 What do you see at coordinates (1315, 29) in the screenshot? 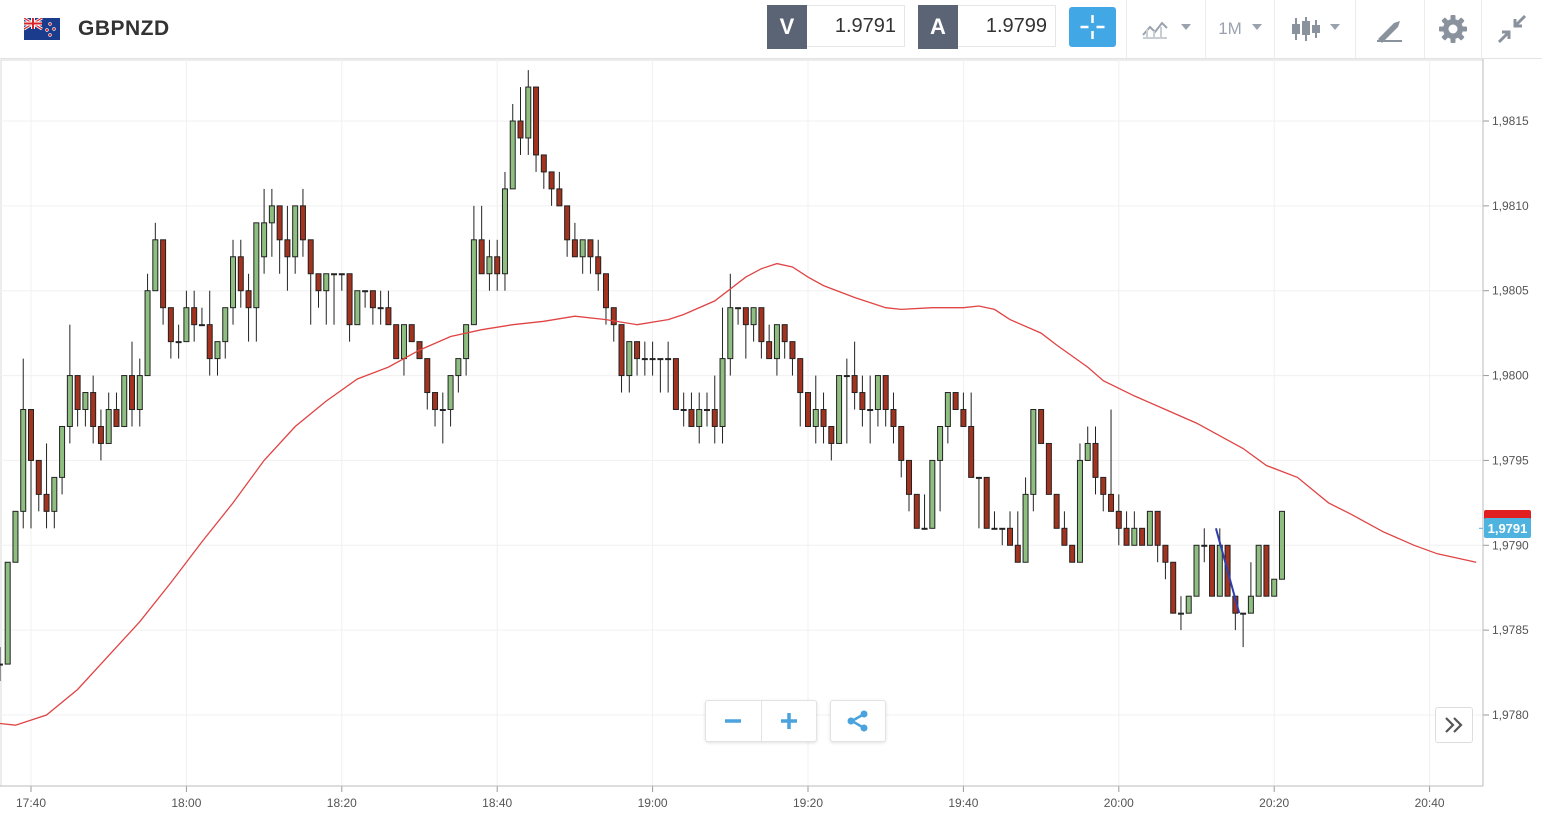
I see `chart-type-dropdown` at bounding box center [1315, 29].